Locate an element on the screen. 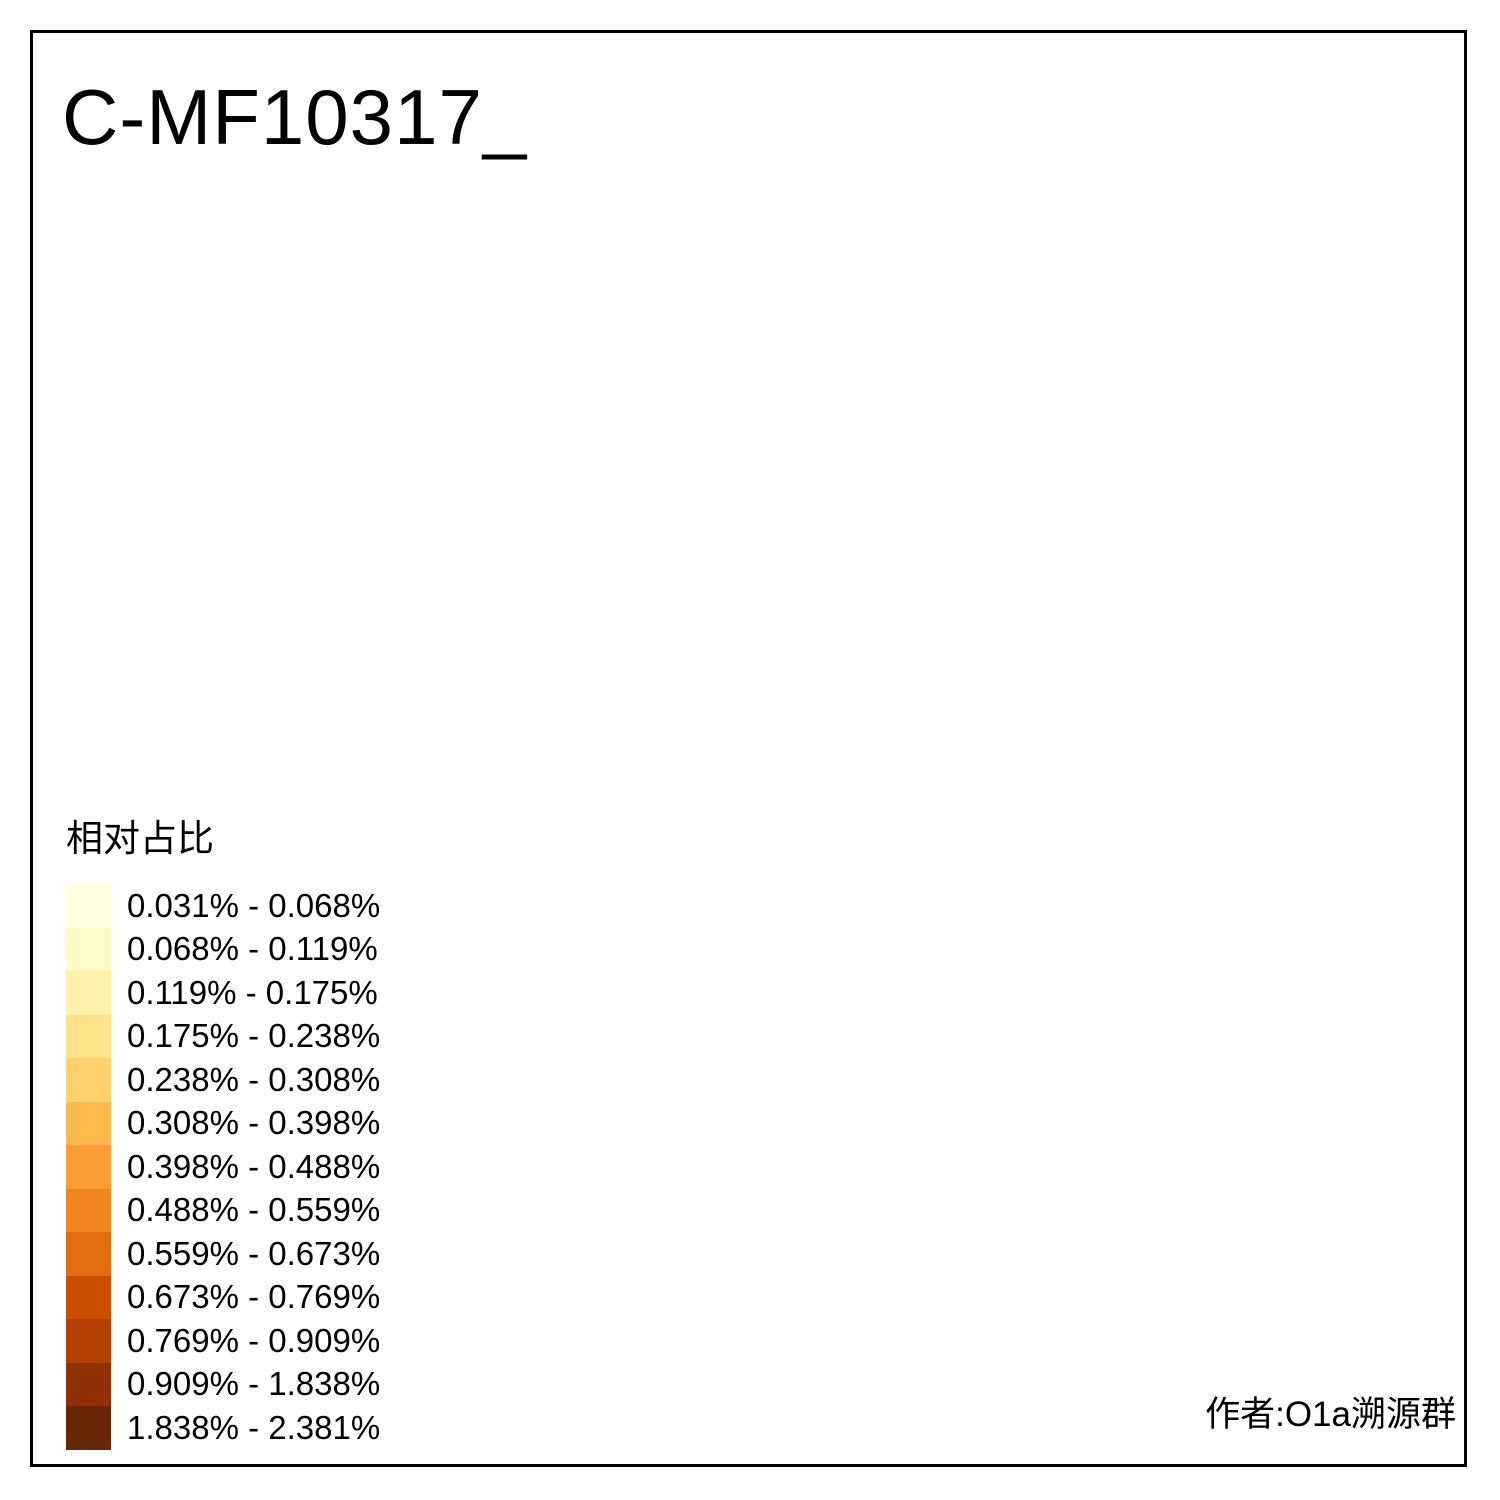  legend-label: 0.769% - 0.909% is located at coordinates (254, 1340).